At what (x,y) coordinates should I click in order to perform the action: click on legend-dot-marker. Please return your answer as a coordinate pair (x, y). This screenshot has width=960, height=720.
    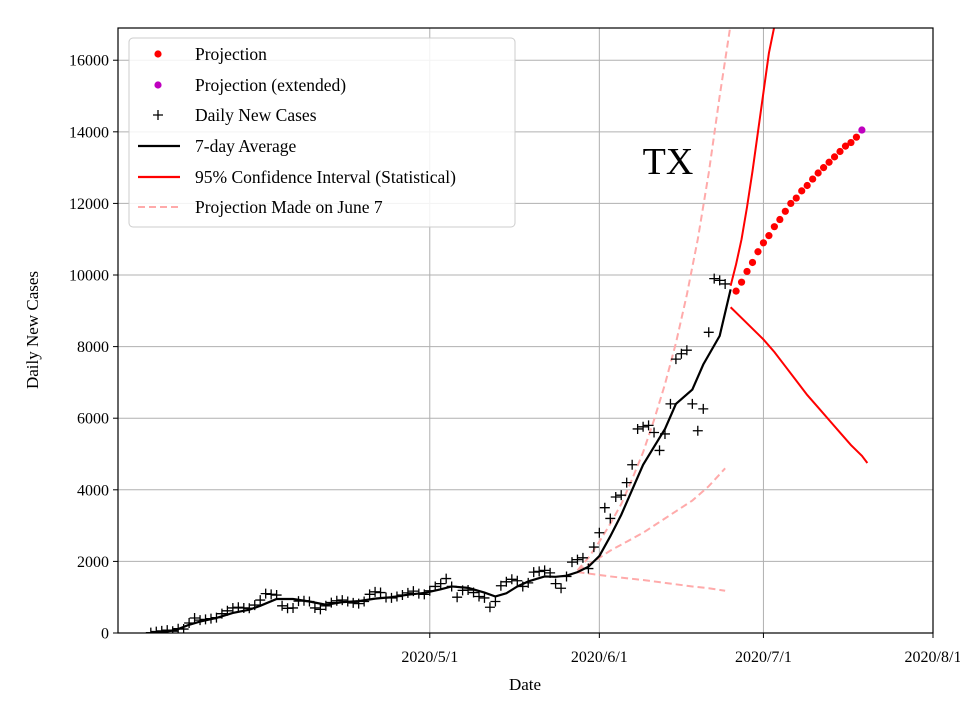
    Looking at the image, I should click on (158, 54).